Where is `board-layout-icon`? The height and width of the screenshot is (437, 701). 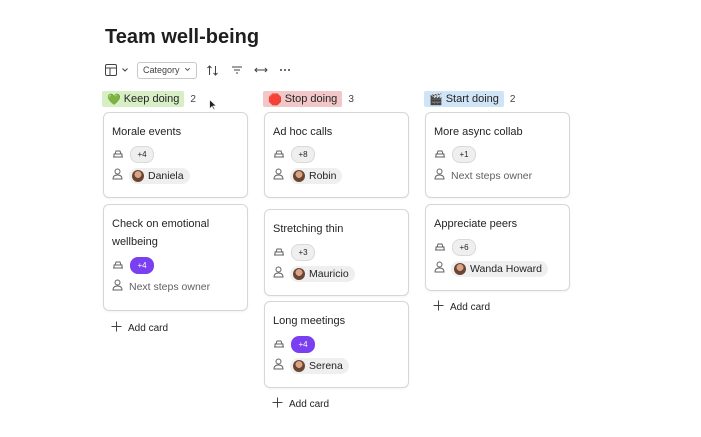
board-layout-icon is located at coordinates (111, 70).